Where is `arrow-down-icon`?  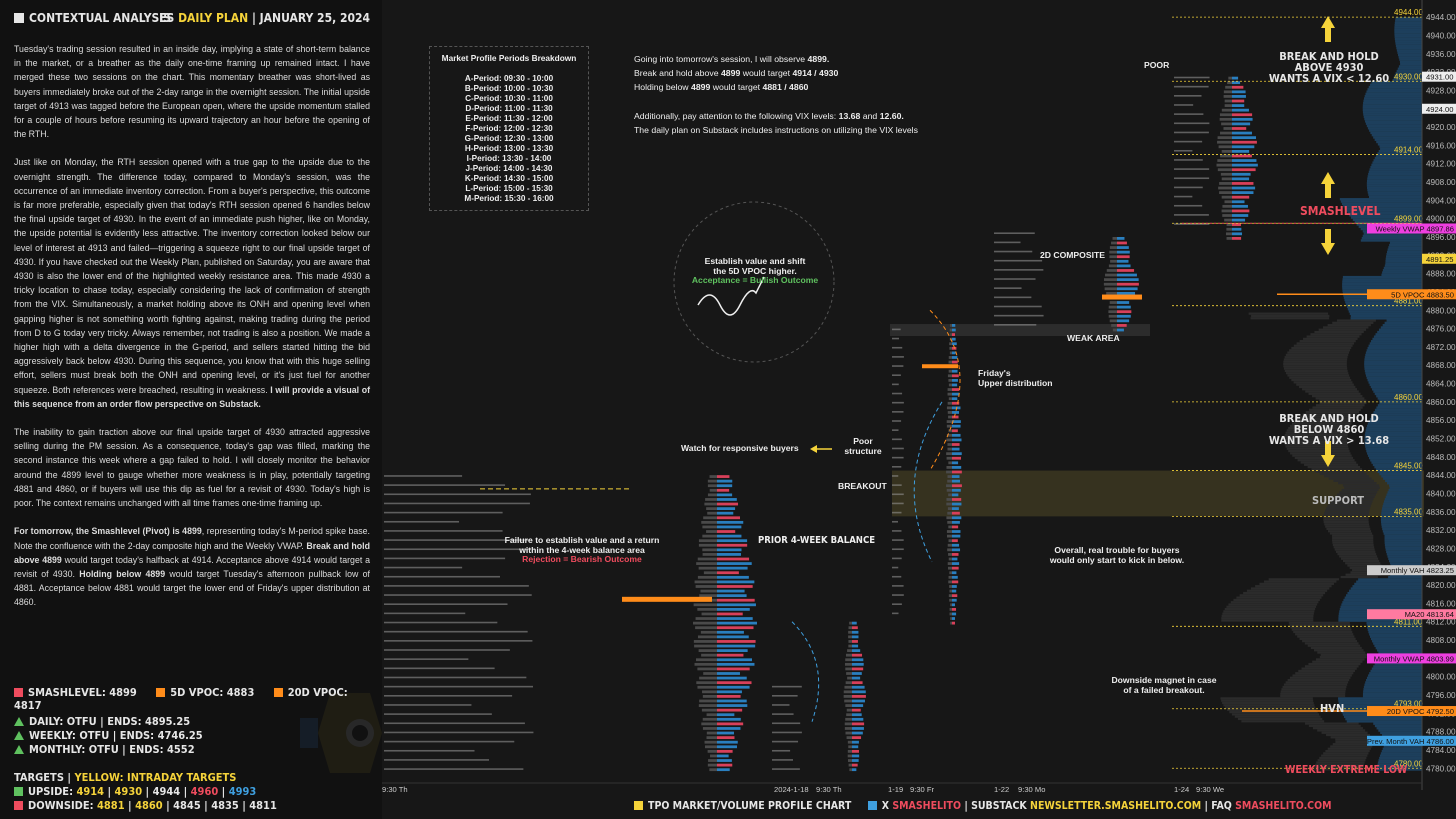
arrow-down-icon is located at coordinates (1328, 242).